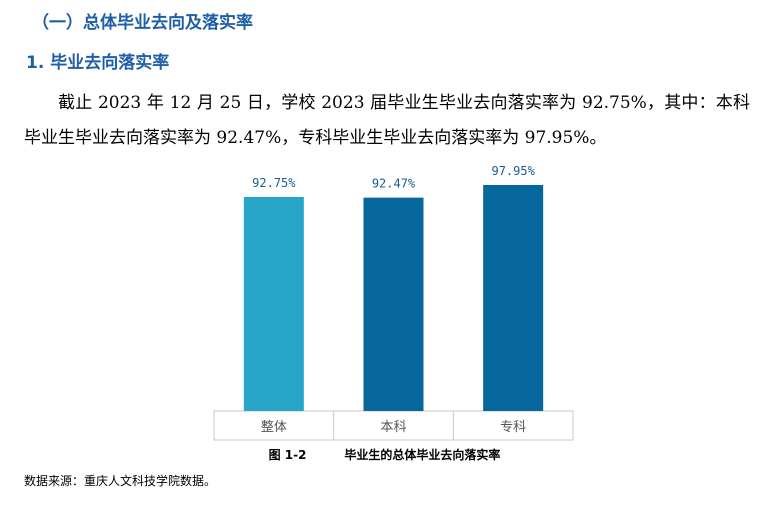 The height and width of the screenshot is (507, 769). I want to click on category-label: 专科, so click(513, 427).